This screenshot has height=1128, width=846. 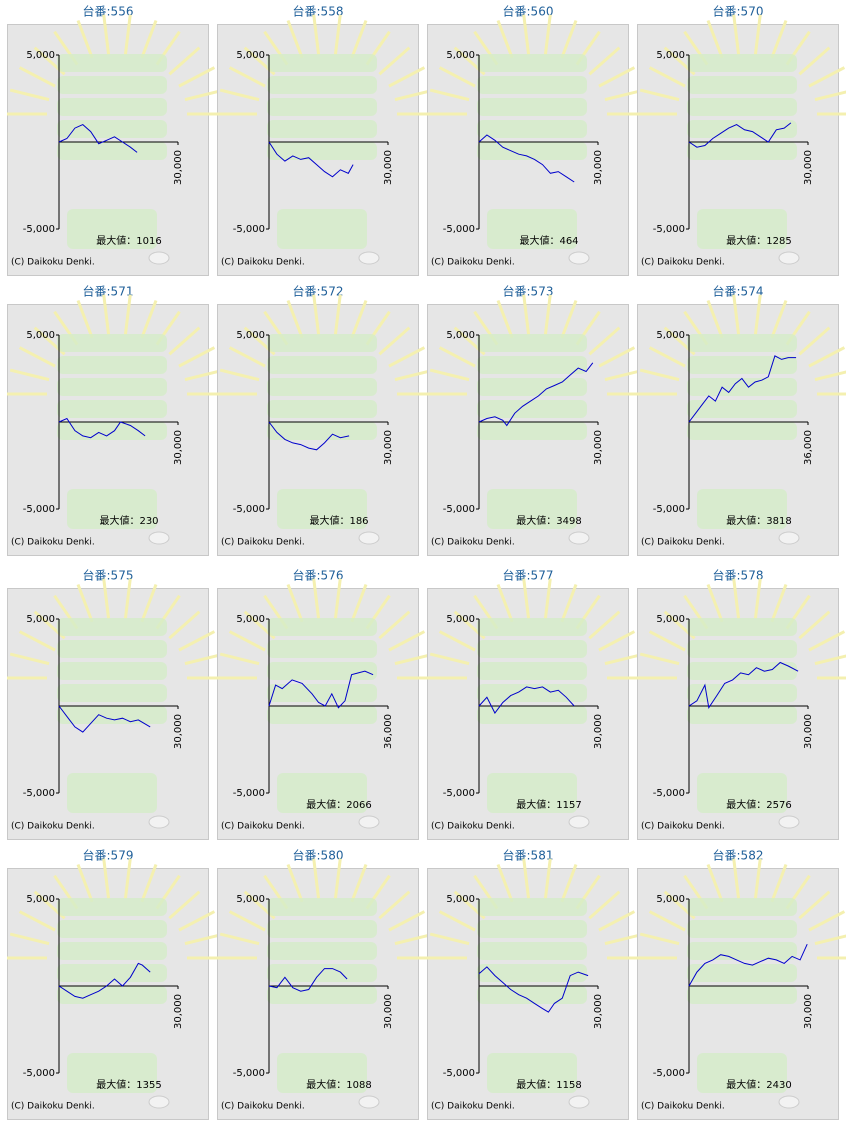 What do you see at coordinates (758, 1084) in the screenshot?
I see `max-value-label: 最大値：2430` at bounding box center [758, 1084].